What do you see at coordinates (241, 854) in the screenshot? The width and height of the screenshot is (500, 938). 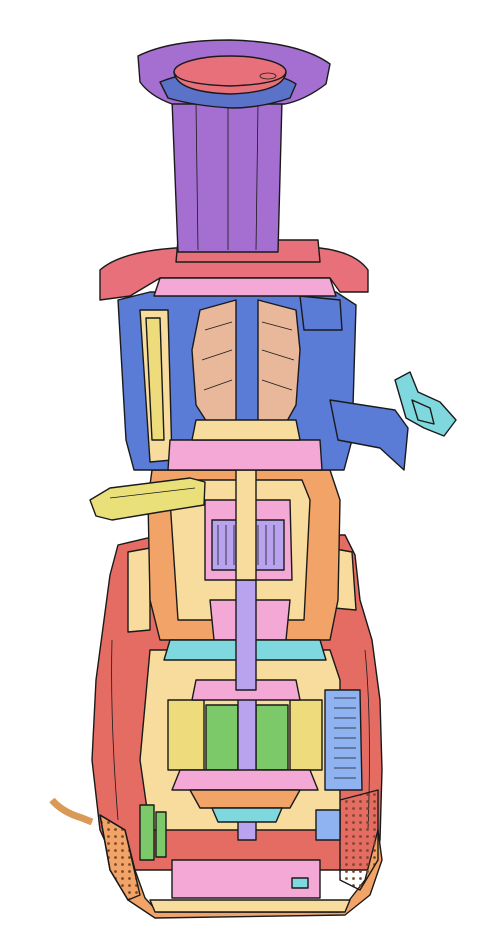 I see `base` at bounding box center [241, 854].